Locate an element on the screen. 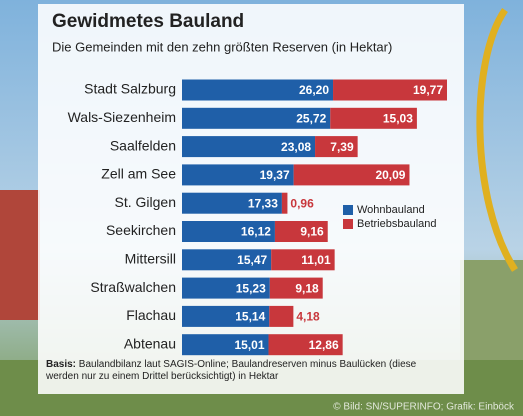  value-label: 19,77 is located at coordinates (428, 90).